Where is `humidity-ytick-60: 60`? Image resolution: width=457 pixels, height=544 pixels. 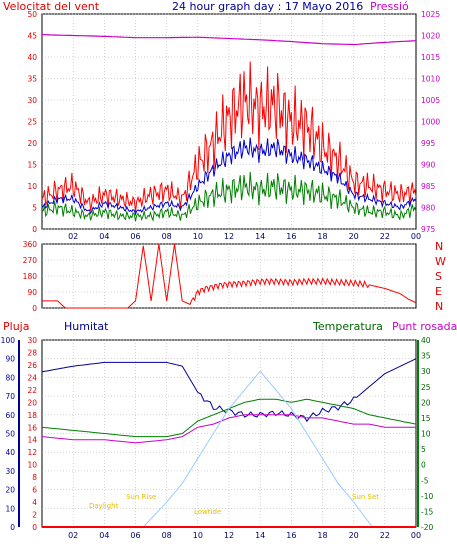 humidity-ytick-60: 60 is located at coordinates (10, 415).